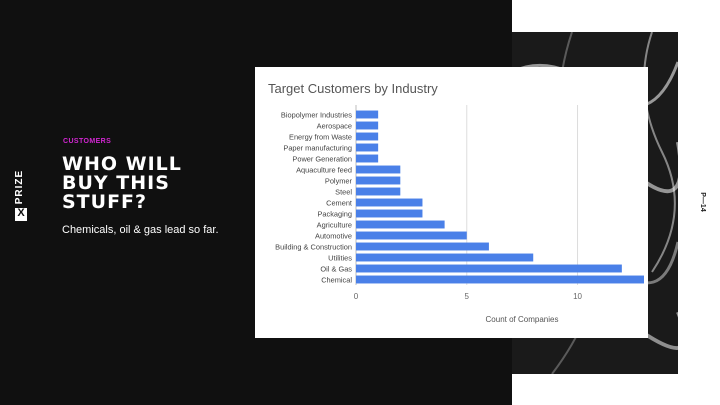  Describe the element at coordinates (19, 187) in the screenshot. I see `logo-wordmark: PRIZE` at that location.